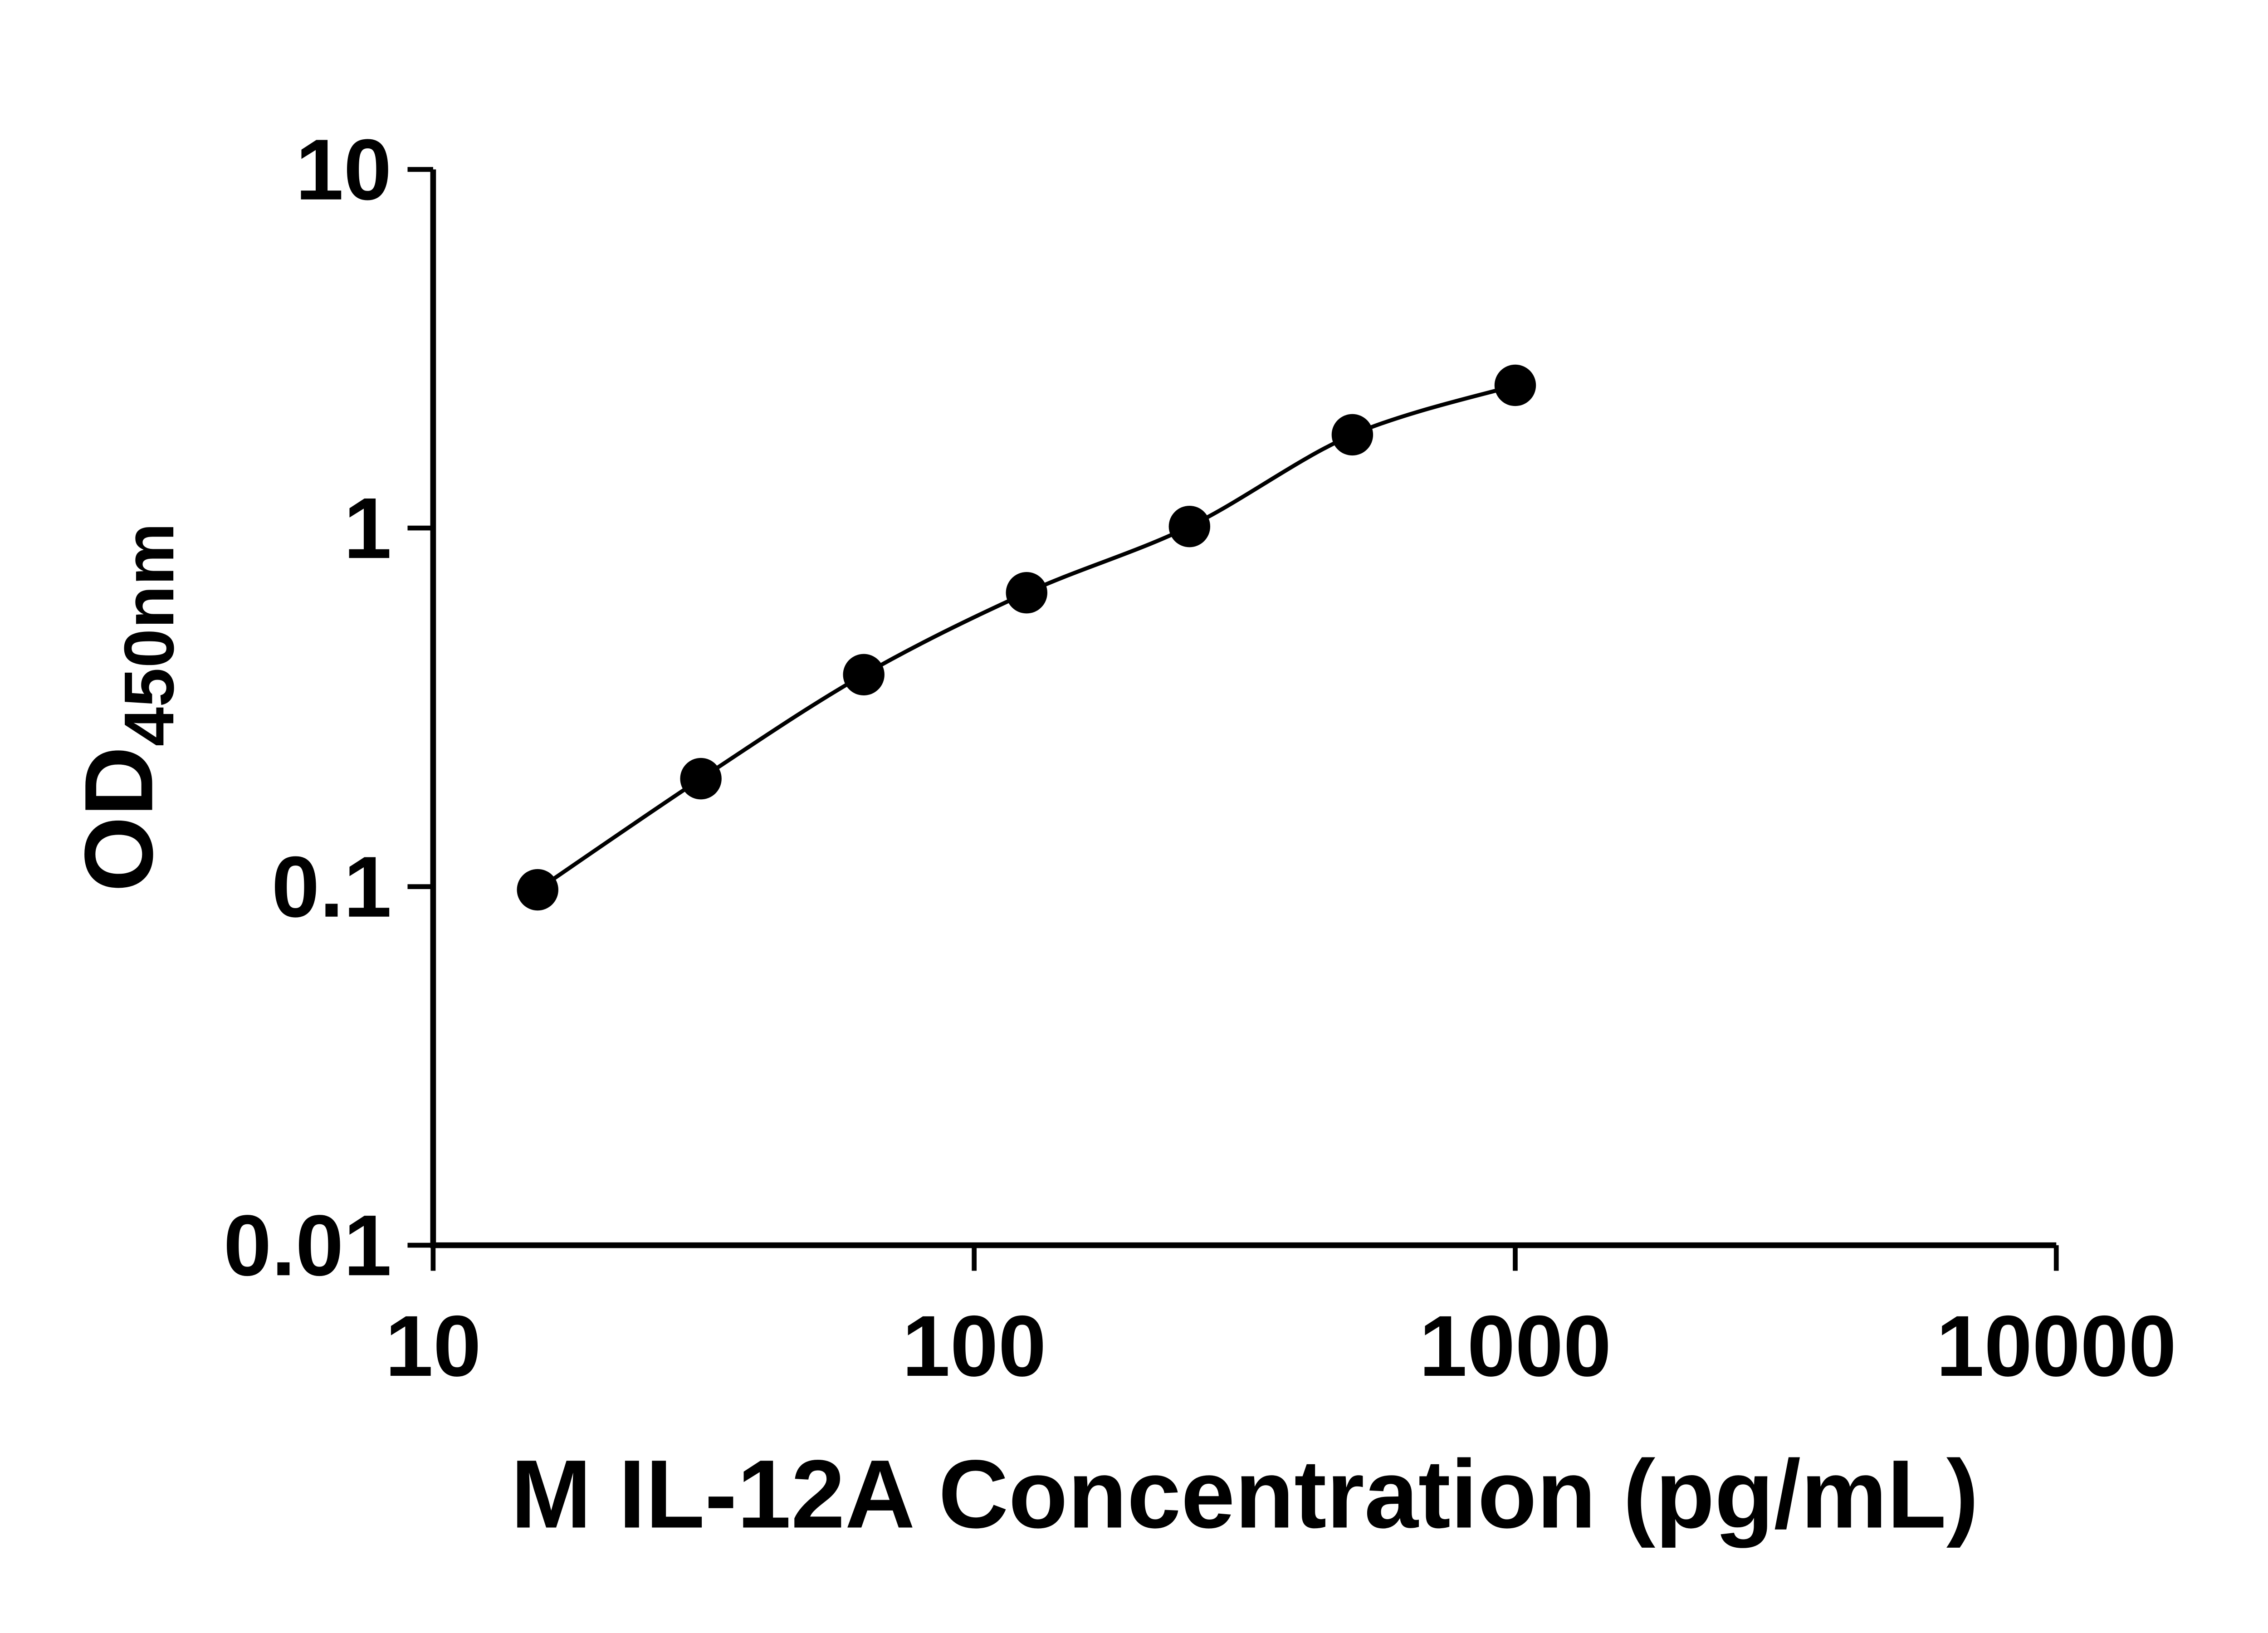 The height and width of the screenshot is (1633, 2268). What do you see at coordinates (2056, 1346) in the screenshot?
I see `x-tick-label: 10000` at bounding box center [2056, 1346].